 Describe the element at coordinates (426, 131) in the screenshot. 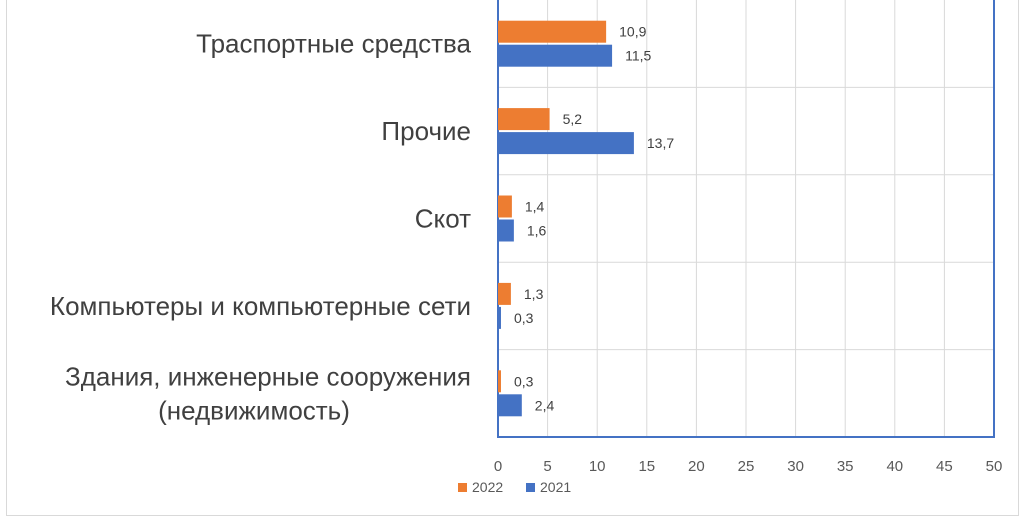

I see `category-label: Прочие` at that location.